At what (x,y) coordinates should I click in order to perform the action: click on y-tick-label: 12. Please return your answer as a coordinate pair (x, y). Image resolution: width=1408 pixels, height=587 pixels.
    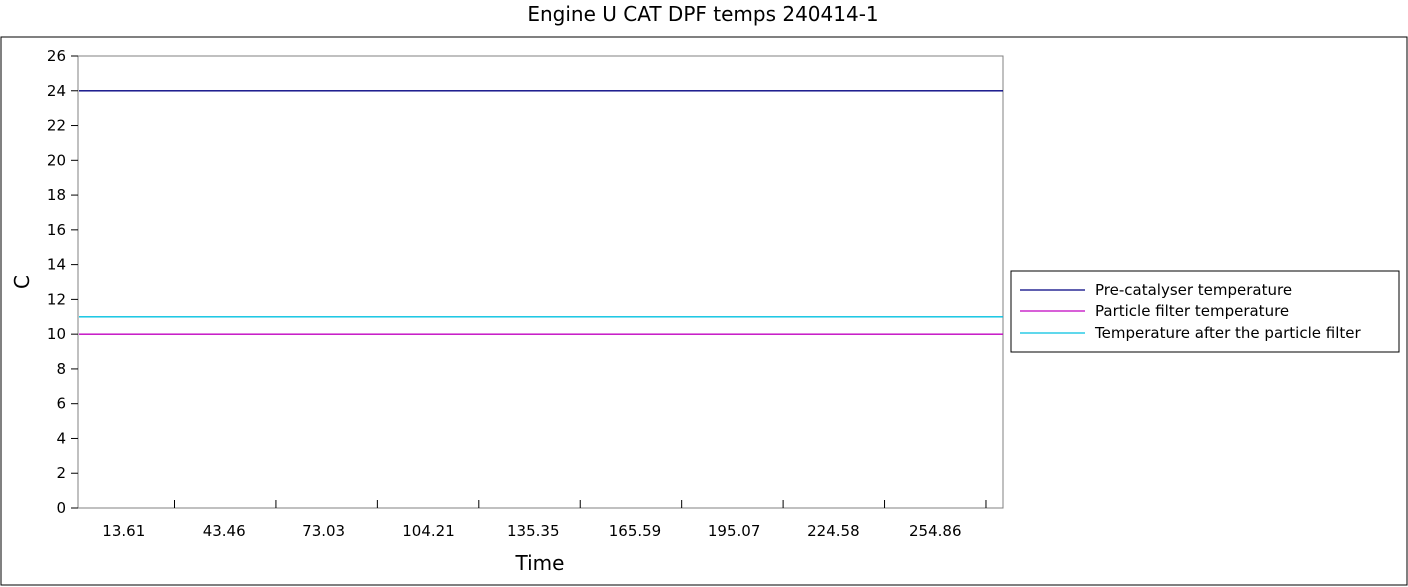
    Looking at the image, I should click on (56, 299).